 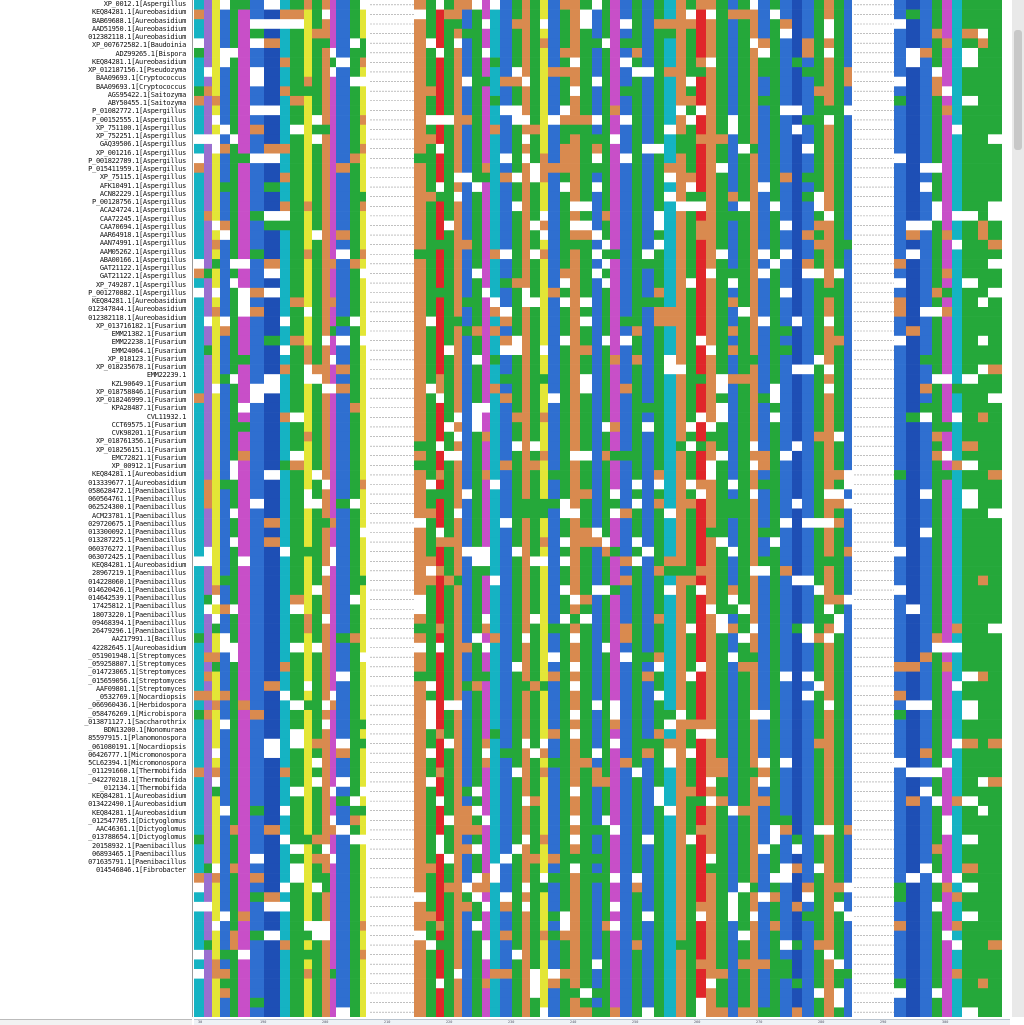 I want to click on sequence-name: AAR64918.1[Aspergillus, so click(x=95, y=235).